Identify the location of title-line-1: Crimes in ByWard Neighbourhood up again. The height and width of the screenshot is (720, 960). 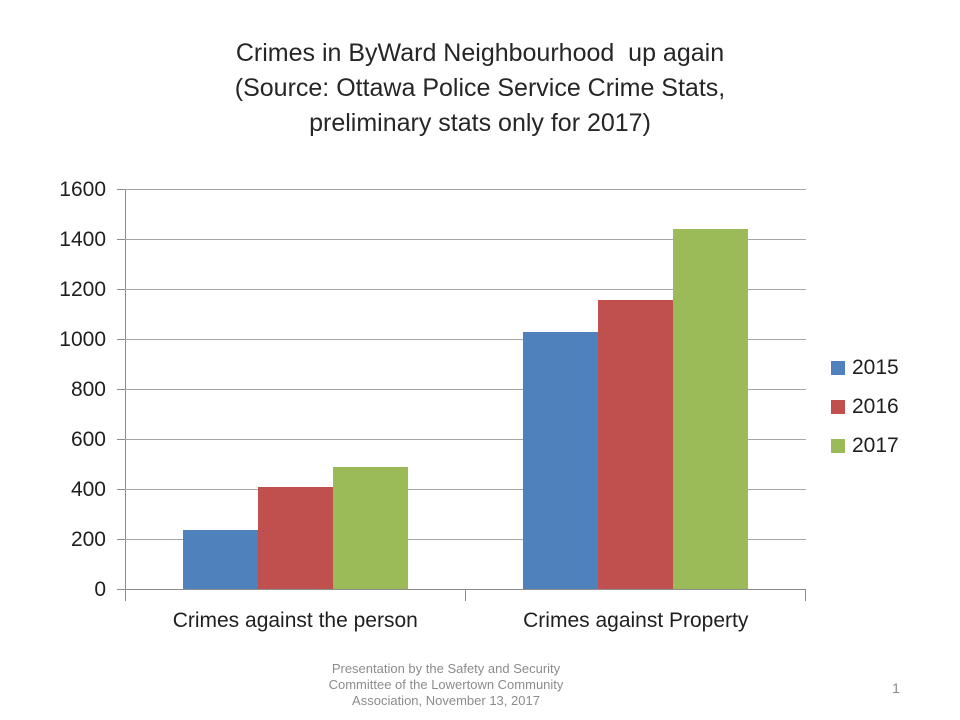
(480, 53).